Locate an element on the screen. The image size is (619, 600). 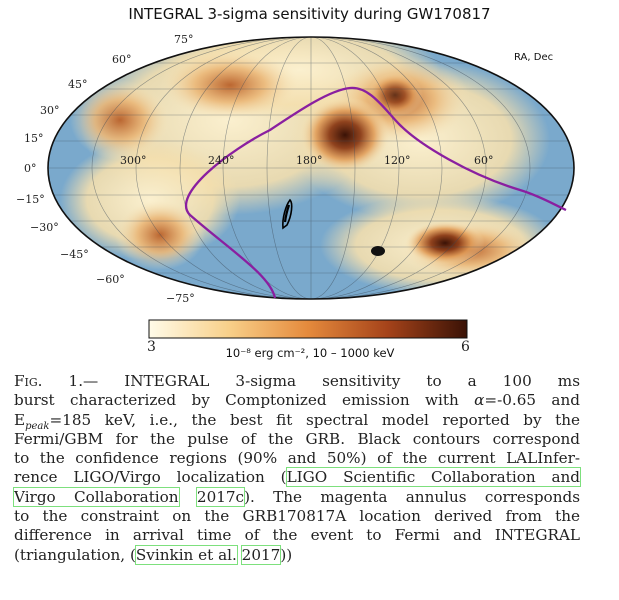
caption-text: (triangulation, ( is located at coordinates (75, 554).